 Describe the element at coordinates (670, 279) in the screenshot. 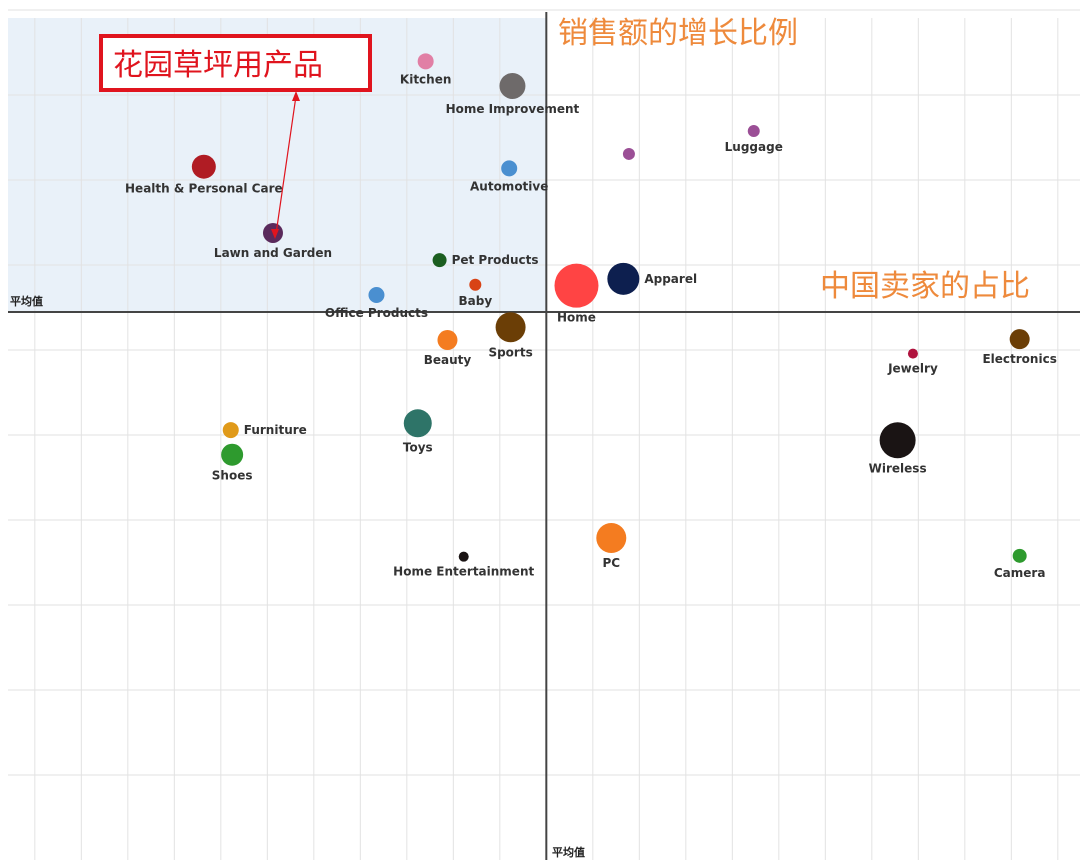

I see `point-label: Apparel` at that location.